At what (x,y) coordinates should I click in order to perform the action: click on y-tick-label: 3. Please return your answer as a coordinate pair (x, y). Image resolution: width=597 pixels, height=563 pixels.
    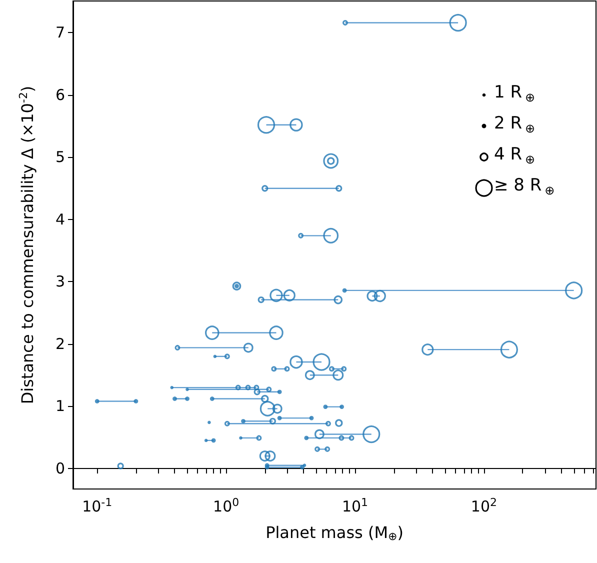
    Looking at the image, I should click on (60, 281).